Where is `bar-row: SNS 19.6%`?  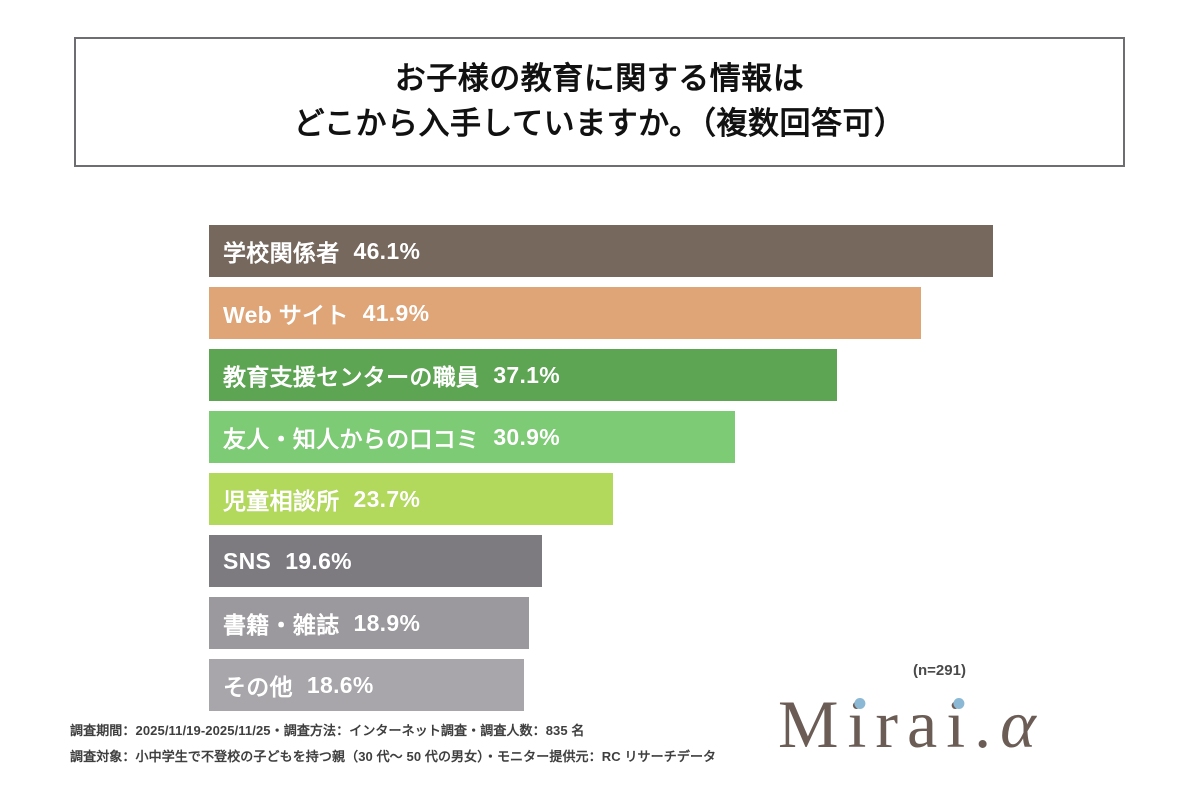 bar-row: SNS 19.6% is located at coordinates (609, 561).